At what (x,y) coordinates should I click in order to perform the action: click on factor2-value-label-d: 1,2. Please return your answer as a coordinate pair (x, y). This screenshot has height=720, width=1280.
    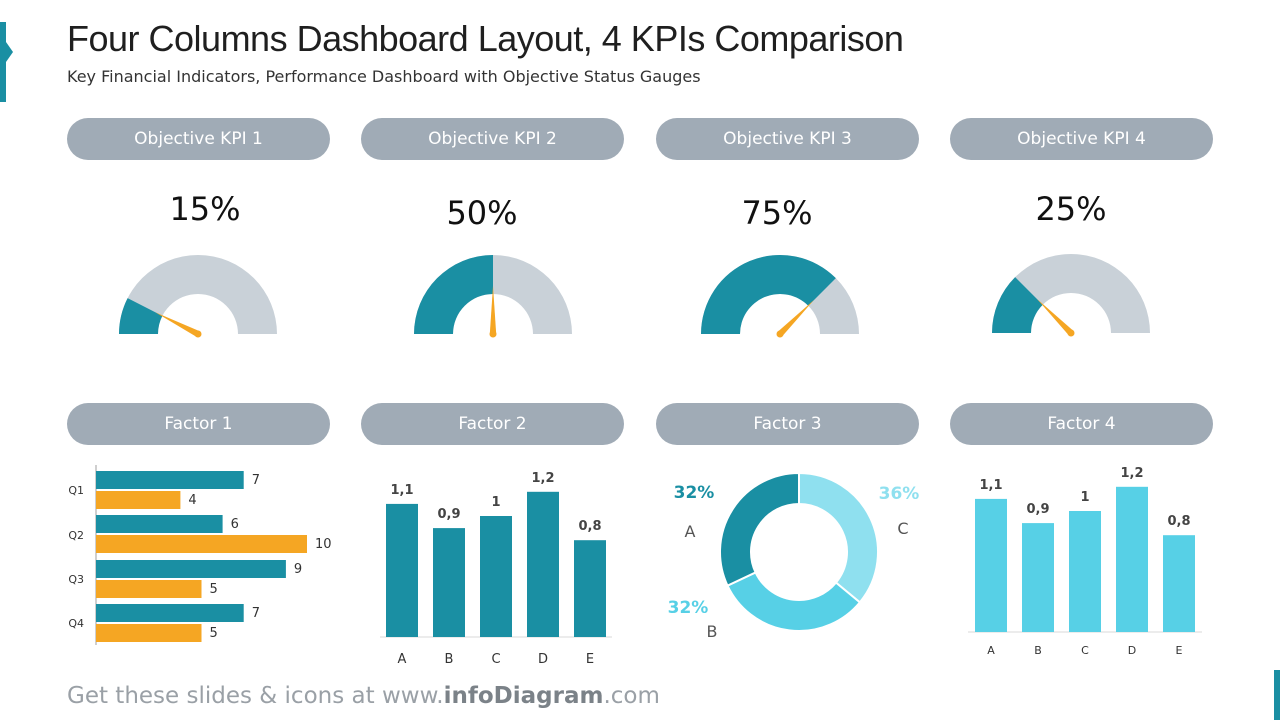
    Looking at the image, I should click on (542, 478).